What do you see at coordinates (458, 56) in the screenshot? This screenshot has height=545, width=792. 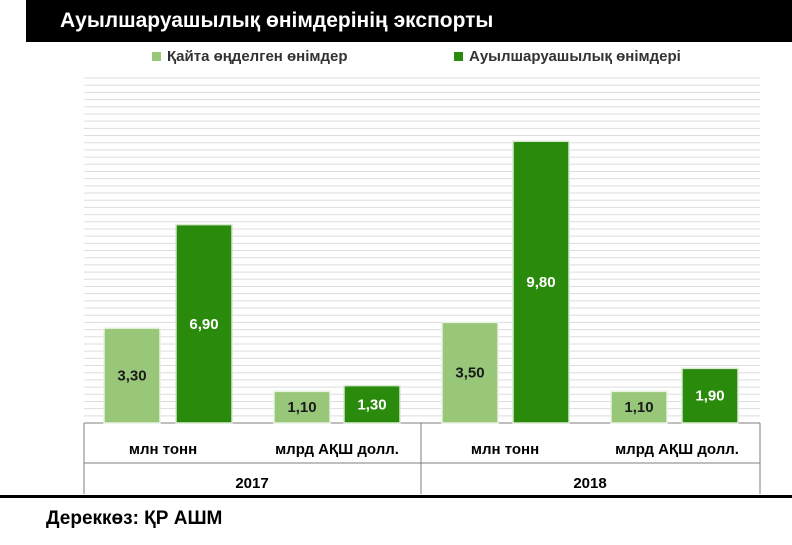 I see `legend-swatch-agricultural` at bounding box center [458, 56].